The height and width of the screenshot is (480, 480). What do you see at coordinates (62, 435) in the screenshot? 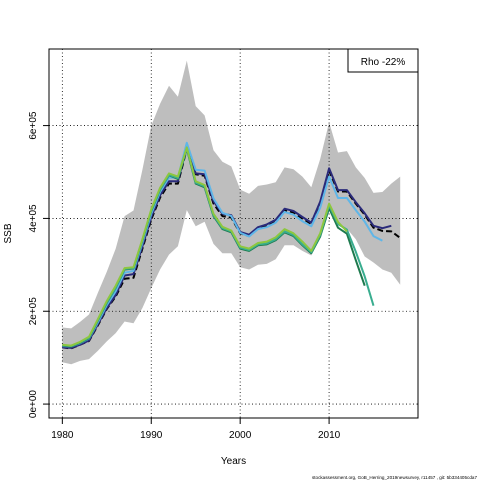
I see `x-tick-label: 1980` at bounding box center [62, 435].